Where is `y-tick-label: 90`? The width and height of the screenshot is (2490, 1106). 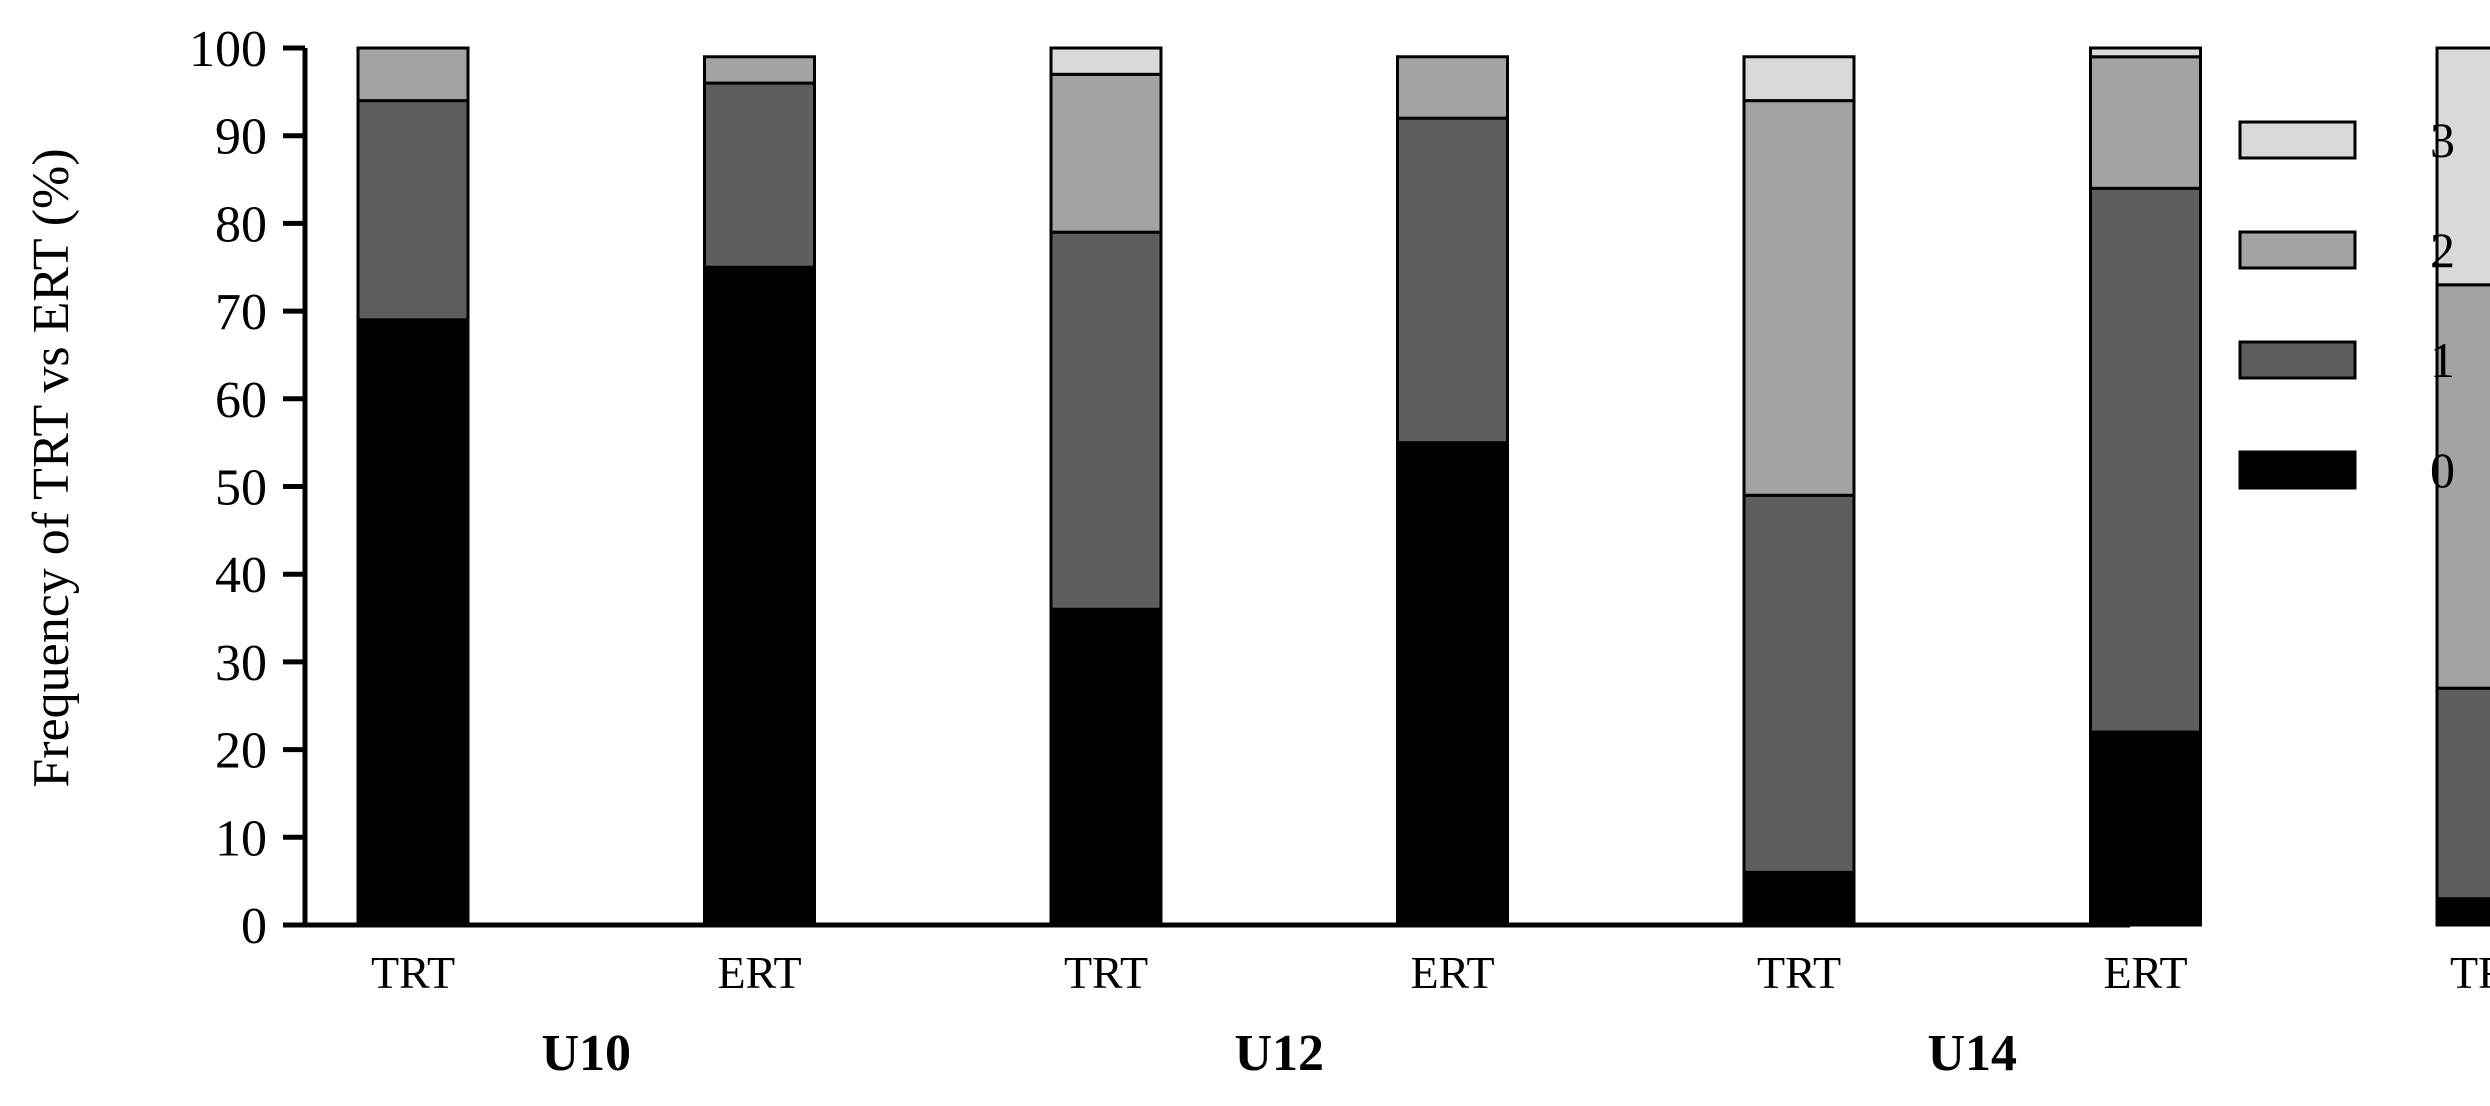
y-tick-label: 90 is located at coordinates (241, 137).